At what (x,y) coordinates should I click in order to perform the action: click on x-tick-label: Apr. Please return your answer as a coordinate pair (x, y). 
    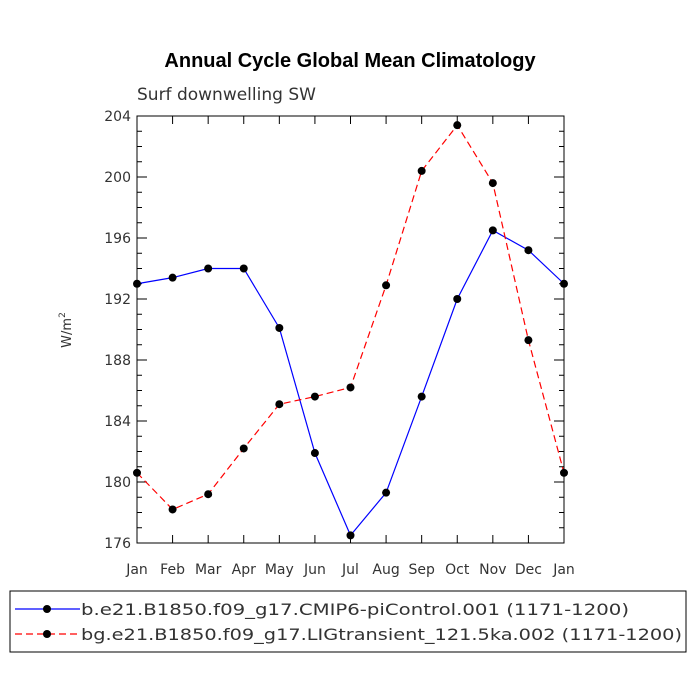
    Looking at the image, I should click on (244, 570).